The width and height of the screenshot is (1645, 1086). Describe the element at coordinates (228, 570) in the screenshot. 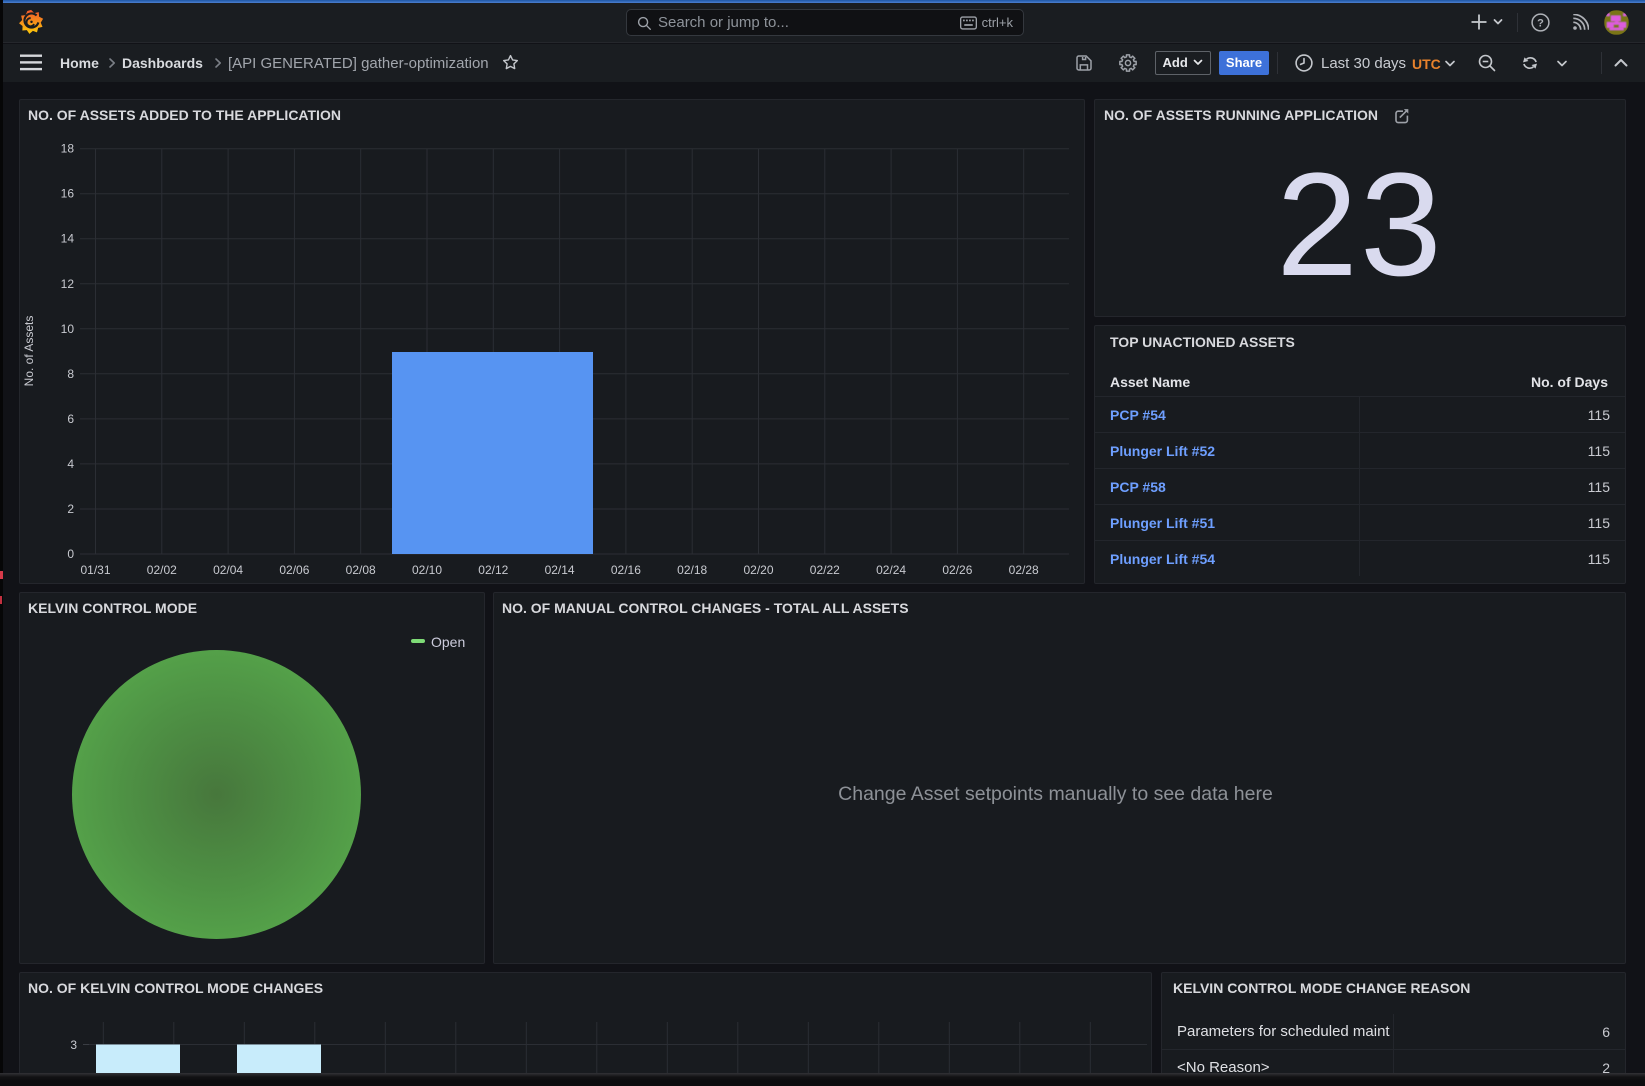

I see `svg-text: 02/04` at that location.